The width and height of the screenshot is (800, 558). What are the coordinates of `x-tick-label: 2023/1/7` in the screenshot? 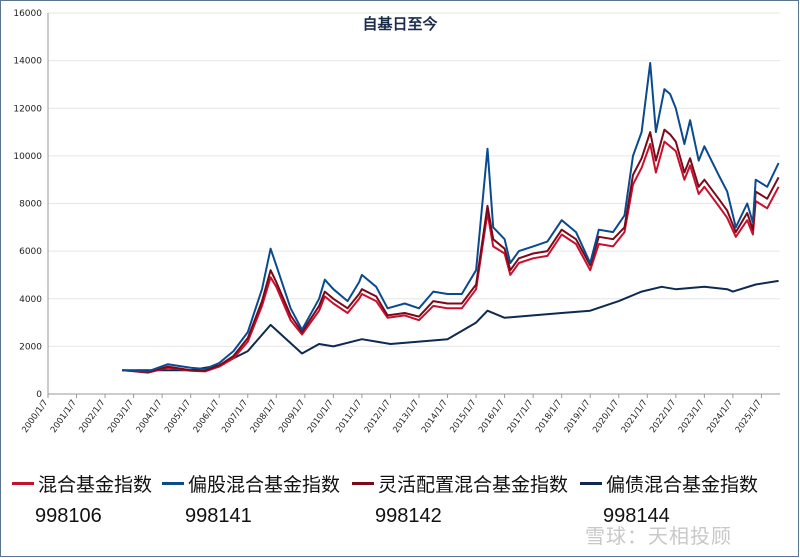 It's located at (692, 416).